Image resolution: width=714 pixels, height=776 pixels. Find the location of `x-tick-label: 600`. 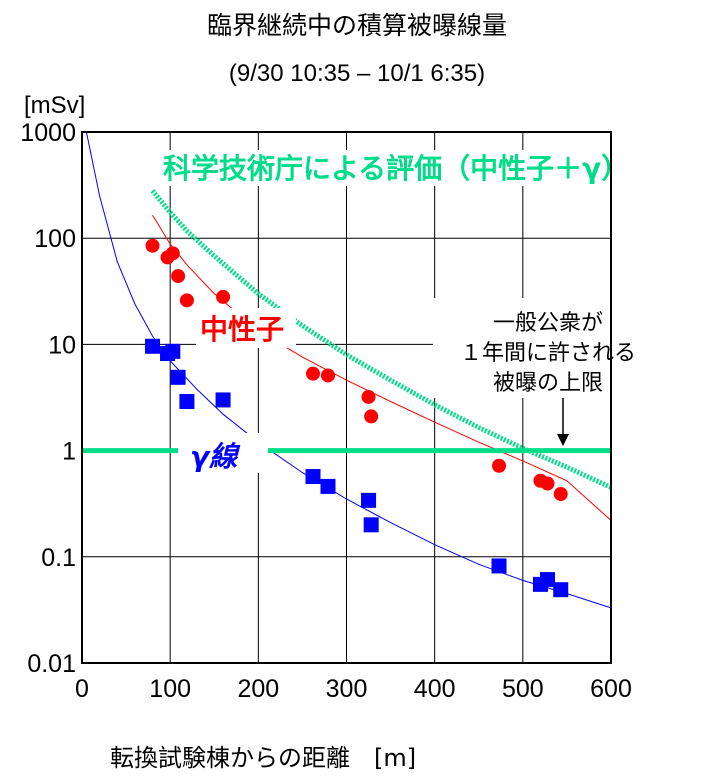

x-tick-label: 600 is located at coordinates (611, 689).